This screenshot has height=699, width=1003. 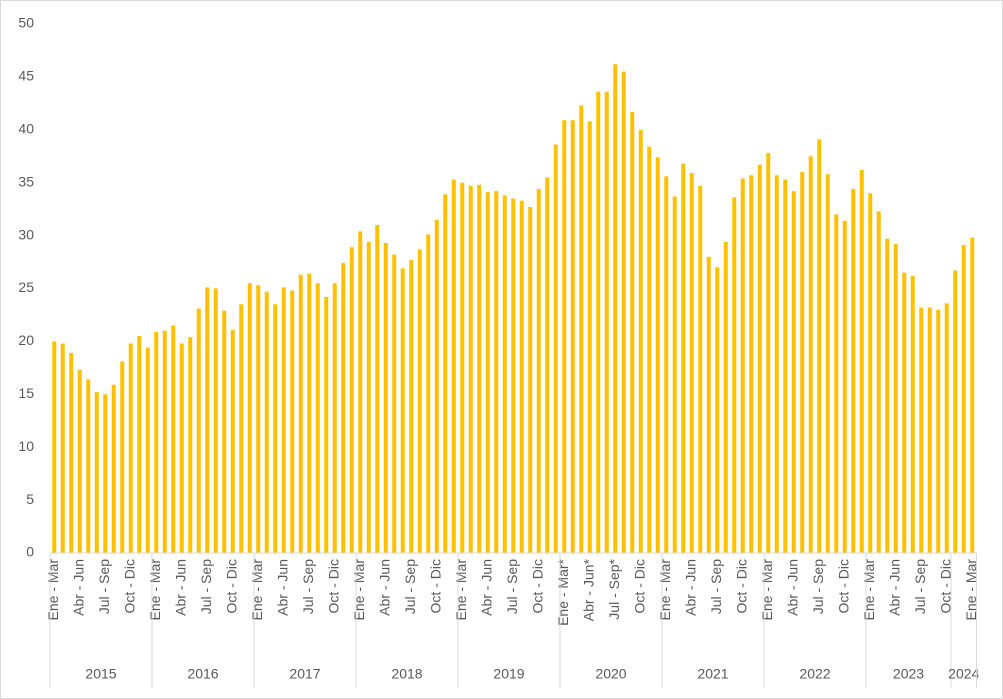 What do you see at coordinates (508, 674) in the screenshot?
I see `group-label: 2019` at bounding box center [508, 674].